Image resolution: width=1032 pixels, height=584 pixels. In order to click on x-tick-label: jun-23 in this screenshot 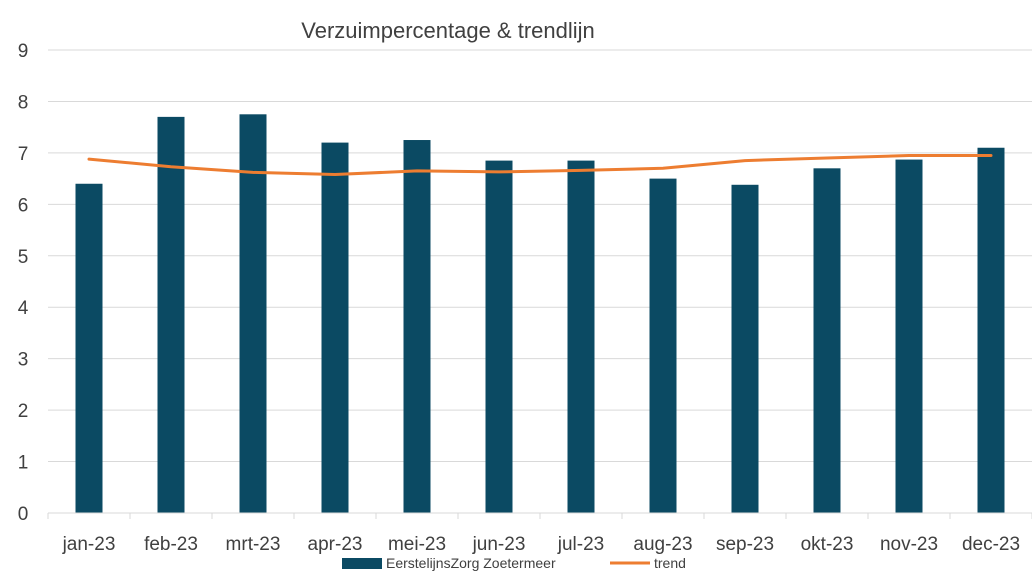, I will do `click(499, 544)`.